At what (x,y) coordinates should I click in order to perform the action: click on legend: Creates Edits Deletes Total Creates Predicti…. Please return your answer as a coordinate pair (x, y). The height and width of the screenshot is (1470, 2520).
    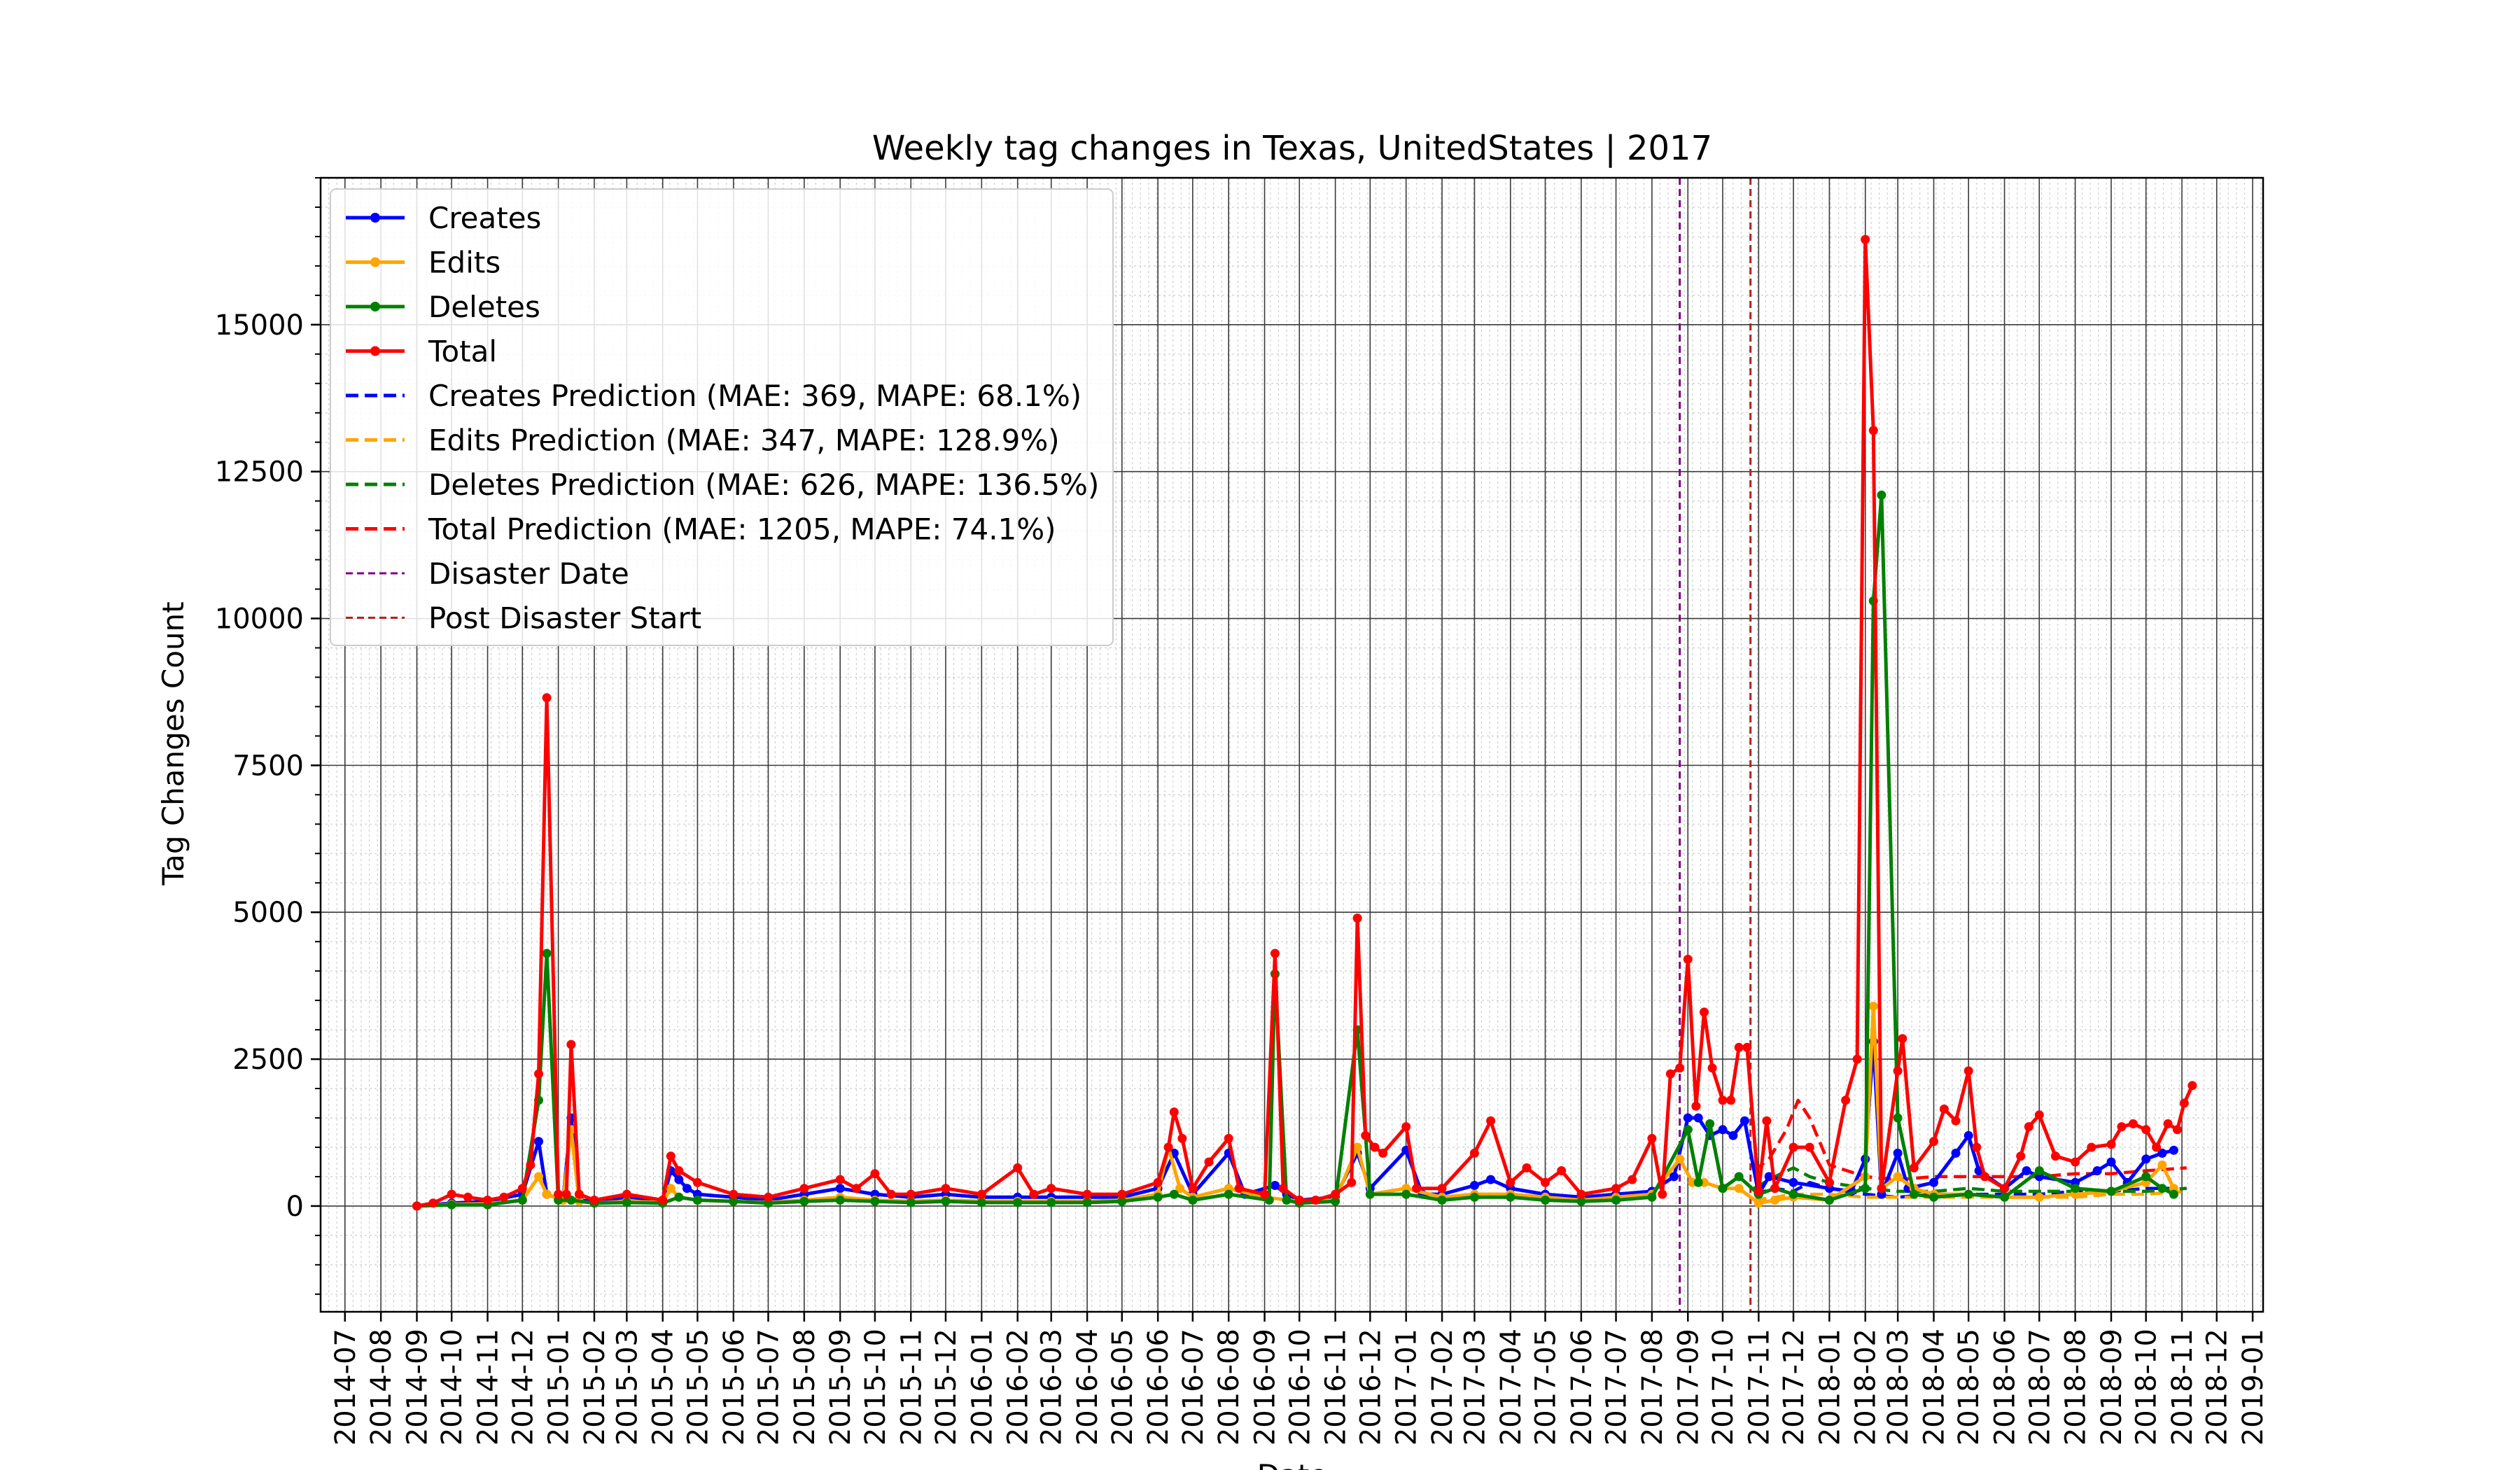
    Looking at the image, I should click on (722, 417).